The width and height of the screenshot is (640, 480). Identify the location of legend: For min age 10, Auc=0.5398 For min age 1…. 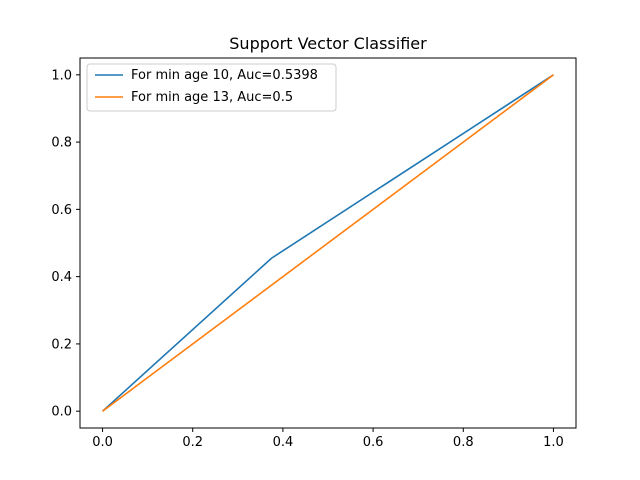
(211, 87).